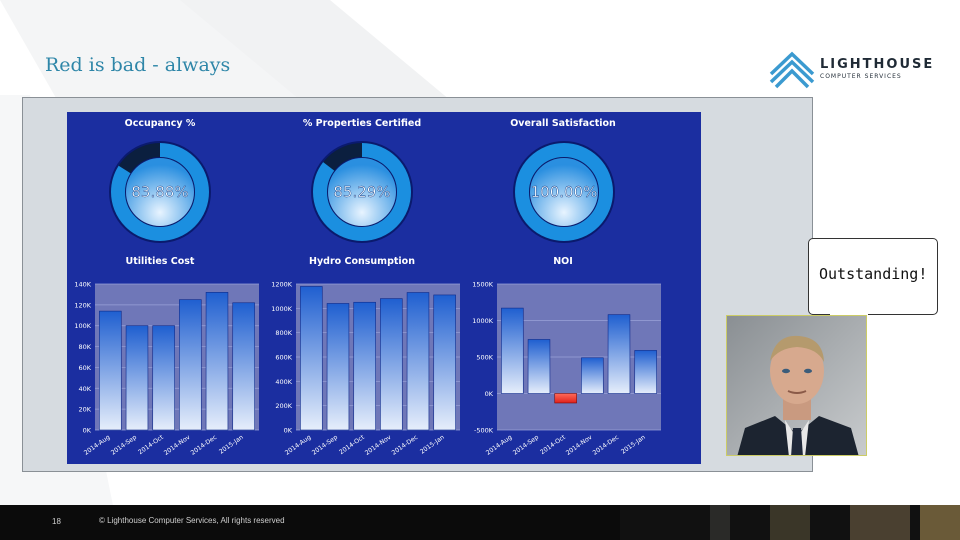 This screenshot has width=960, height=540. Describe the element at coordinates (177, 357) in the screenshot. I see `plot-area` at that location.